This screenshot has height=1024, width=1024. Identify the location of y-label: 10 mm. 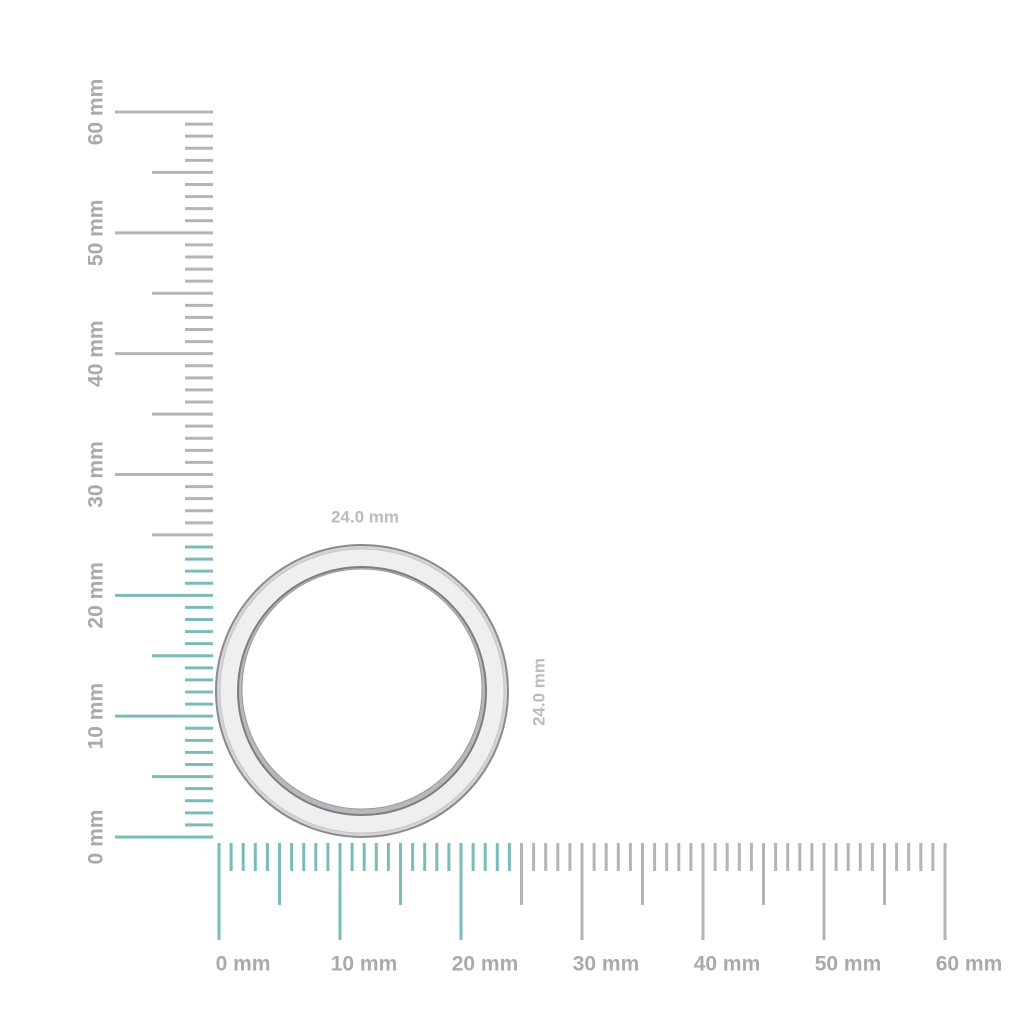
(96, 716).